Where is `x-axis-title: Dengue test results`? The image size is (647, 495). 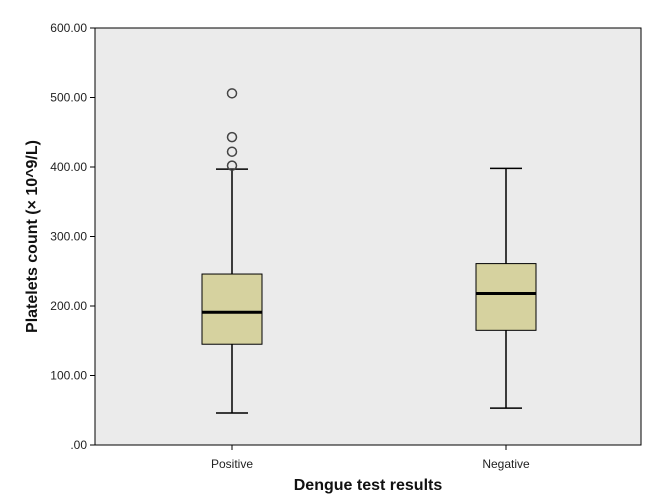
x-axis-title: Dengue test results is located at coordinates (368, 485).